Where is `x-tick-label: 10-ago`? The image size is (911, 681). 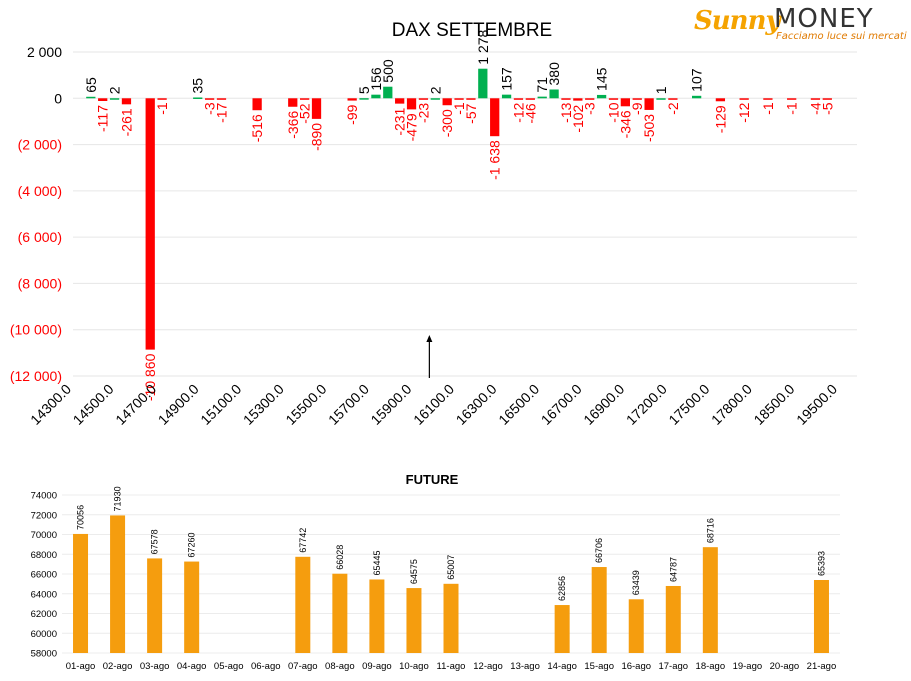
x-tick-label: 10-ago is located at coordinates (414, 666).